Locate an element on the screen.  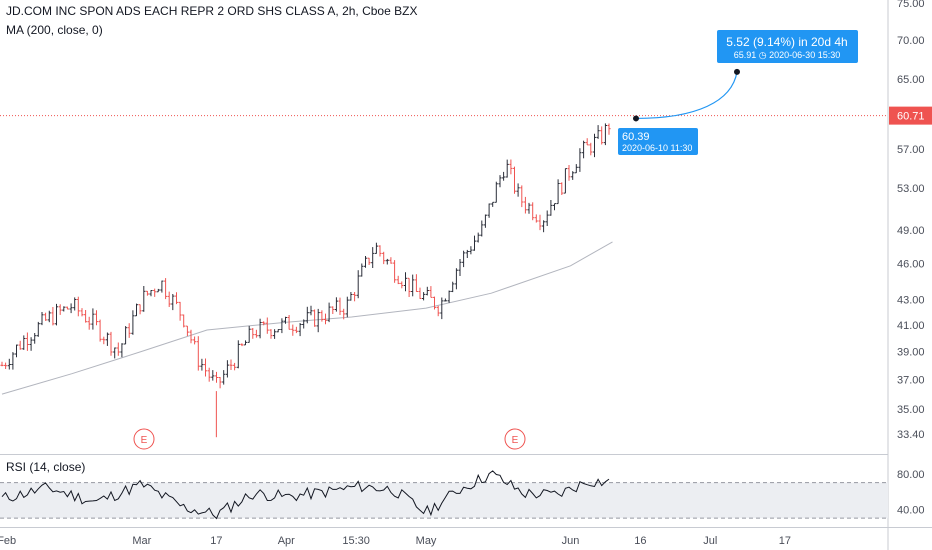
price-tick-label: 70.00 is located at coordinates (911, 41).